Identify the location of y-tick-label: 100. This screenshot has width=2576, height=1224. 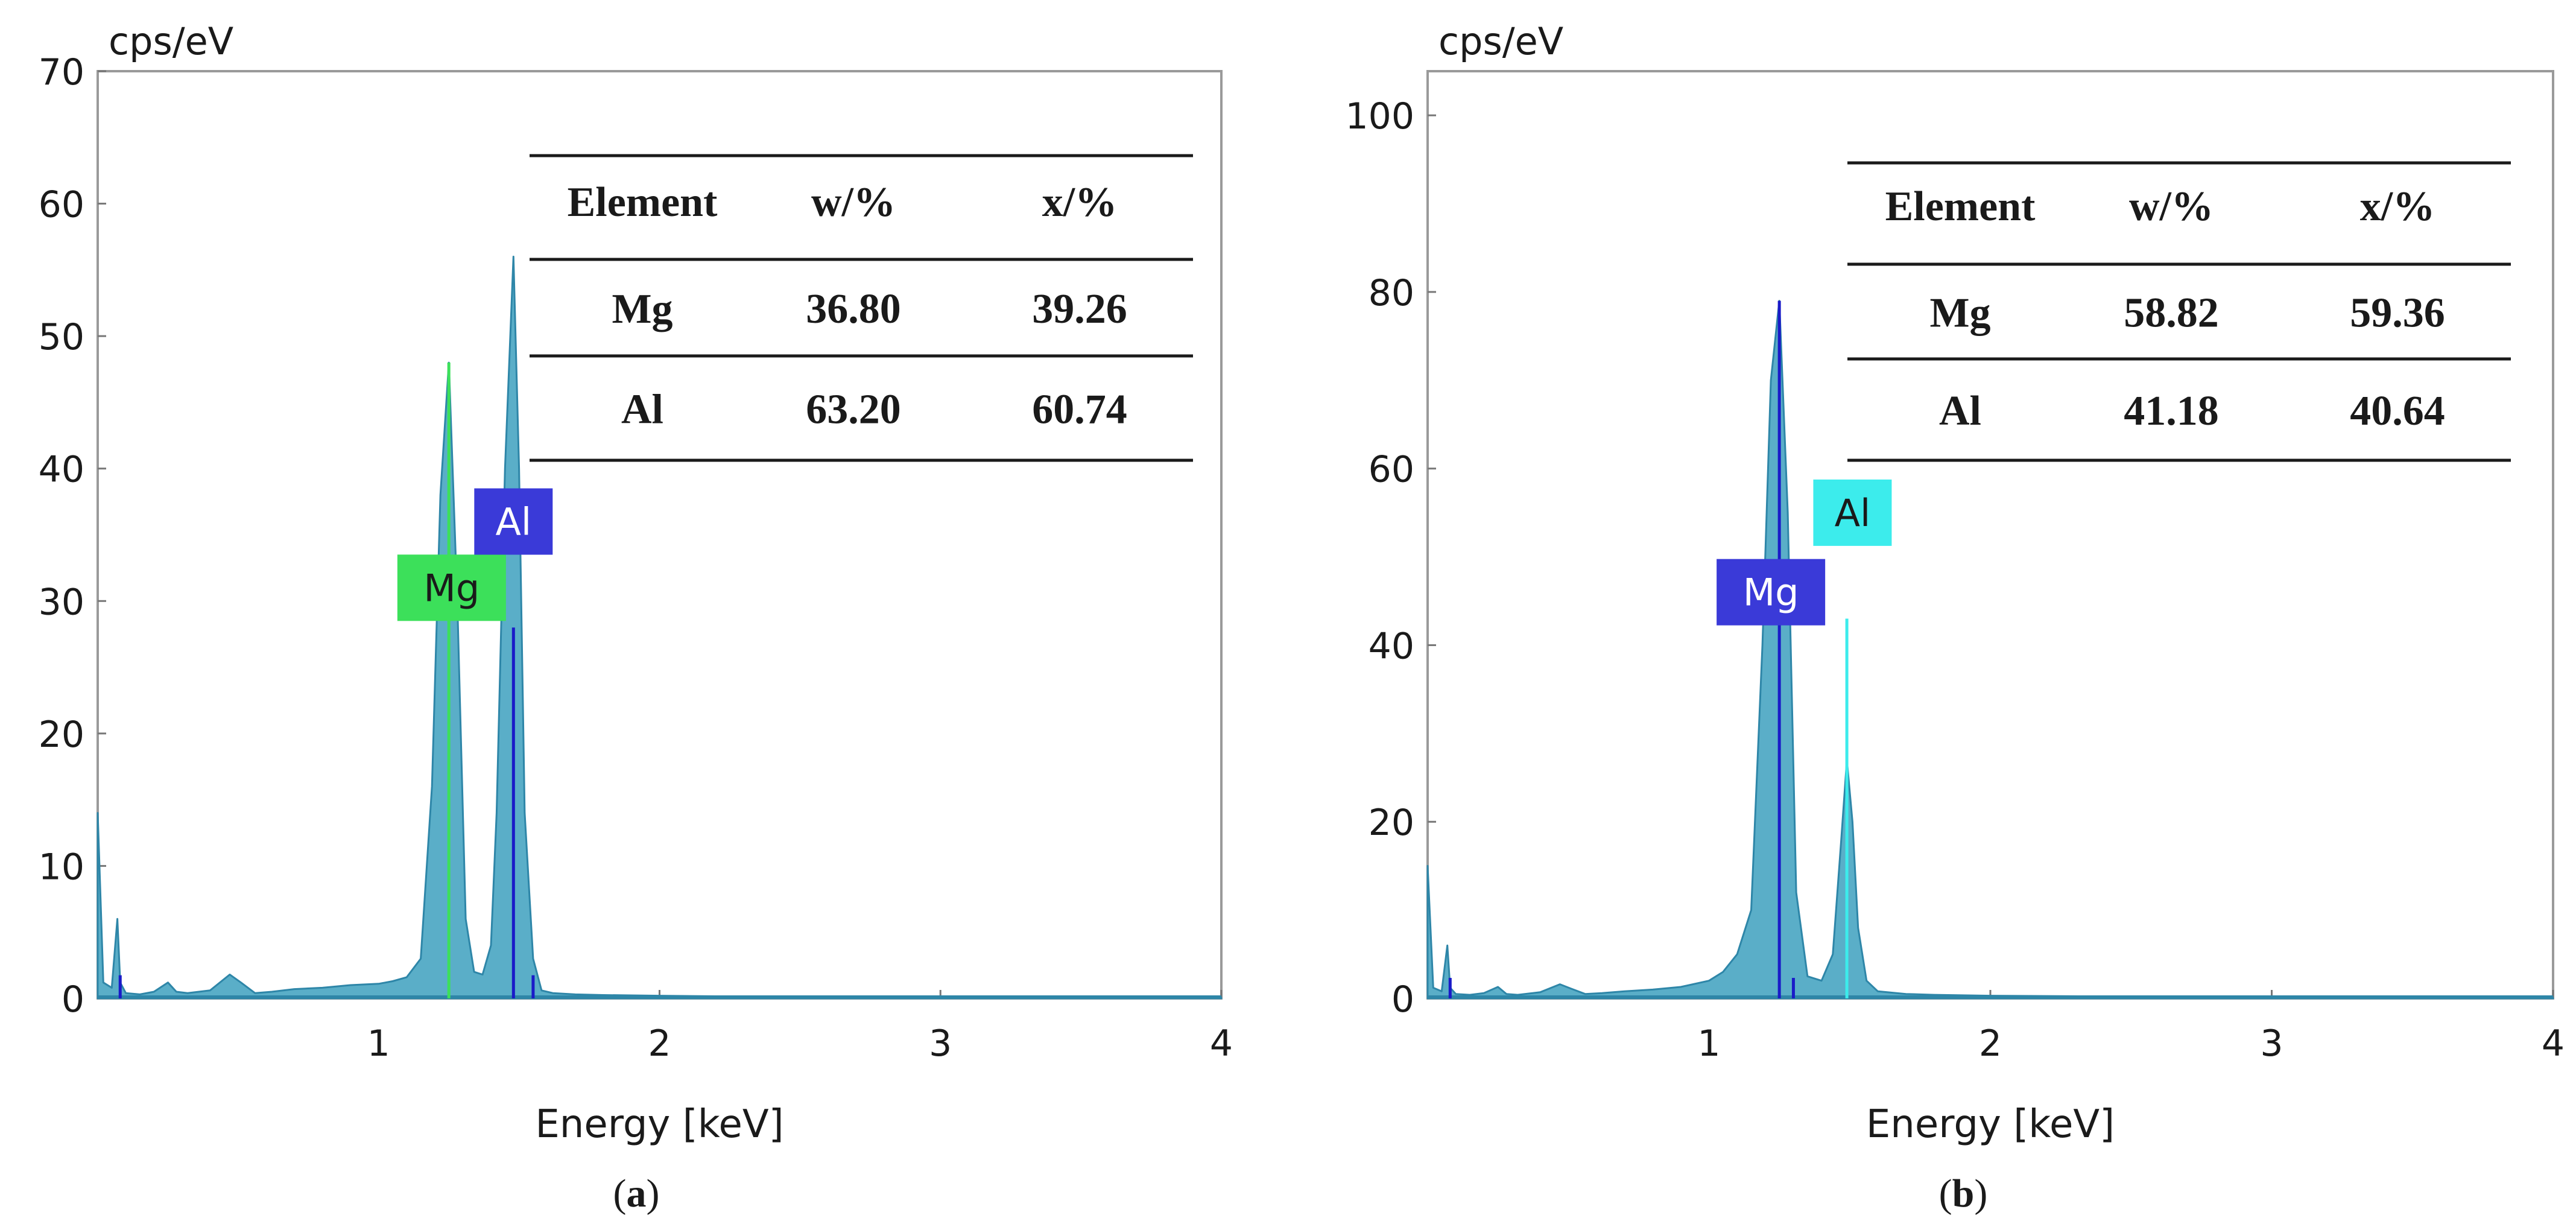
(1379, 116).